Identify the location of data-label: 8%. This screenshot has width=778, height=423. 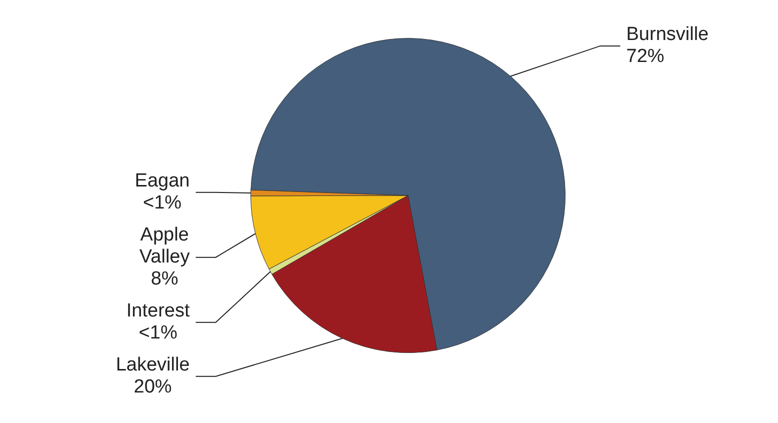
(164, 279).